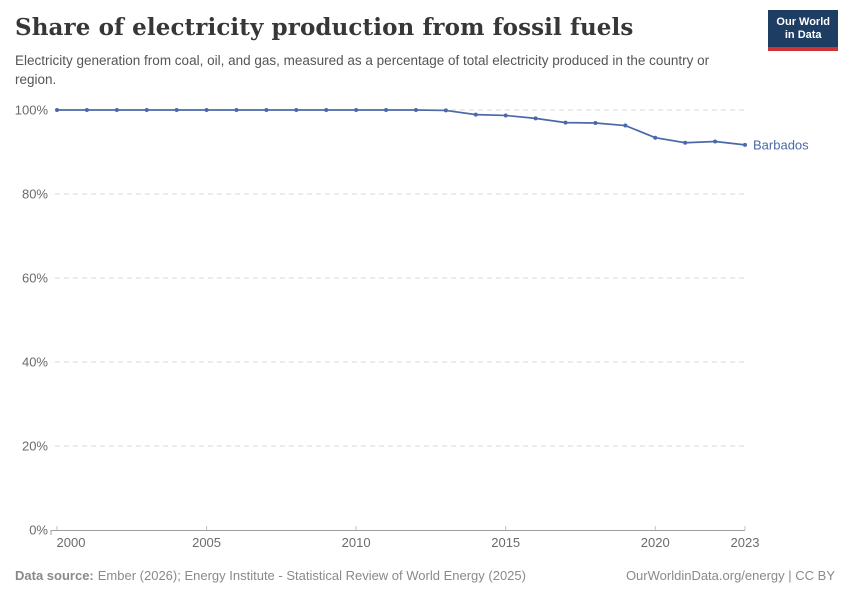 This screenshot has width=850, height=600. What do you see at coordinates (54, 575) in the screenshot?
I see `data-source-label: Data source:` at bounding box center [54, 575].